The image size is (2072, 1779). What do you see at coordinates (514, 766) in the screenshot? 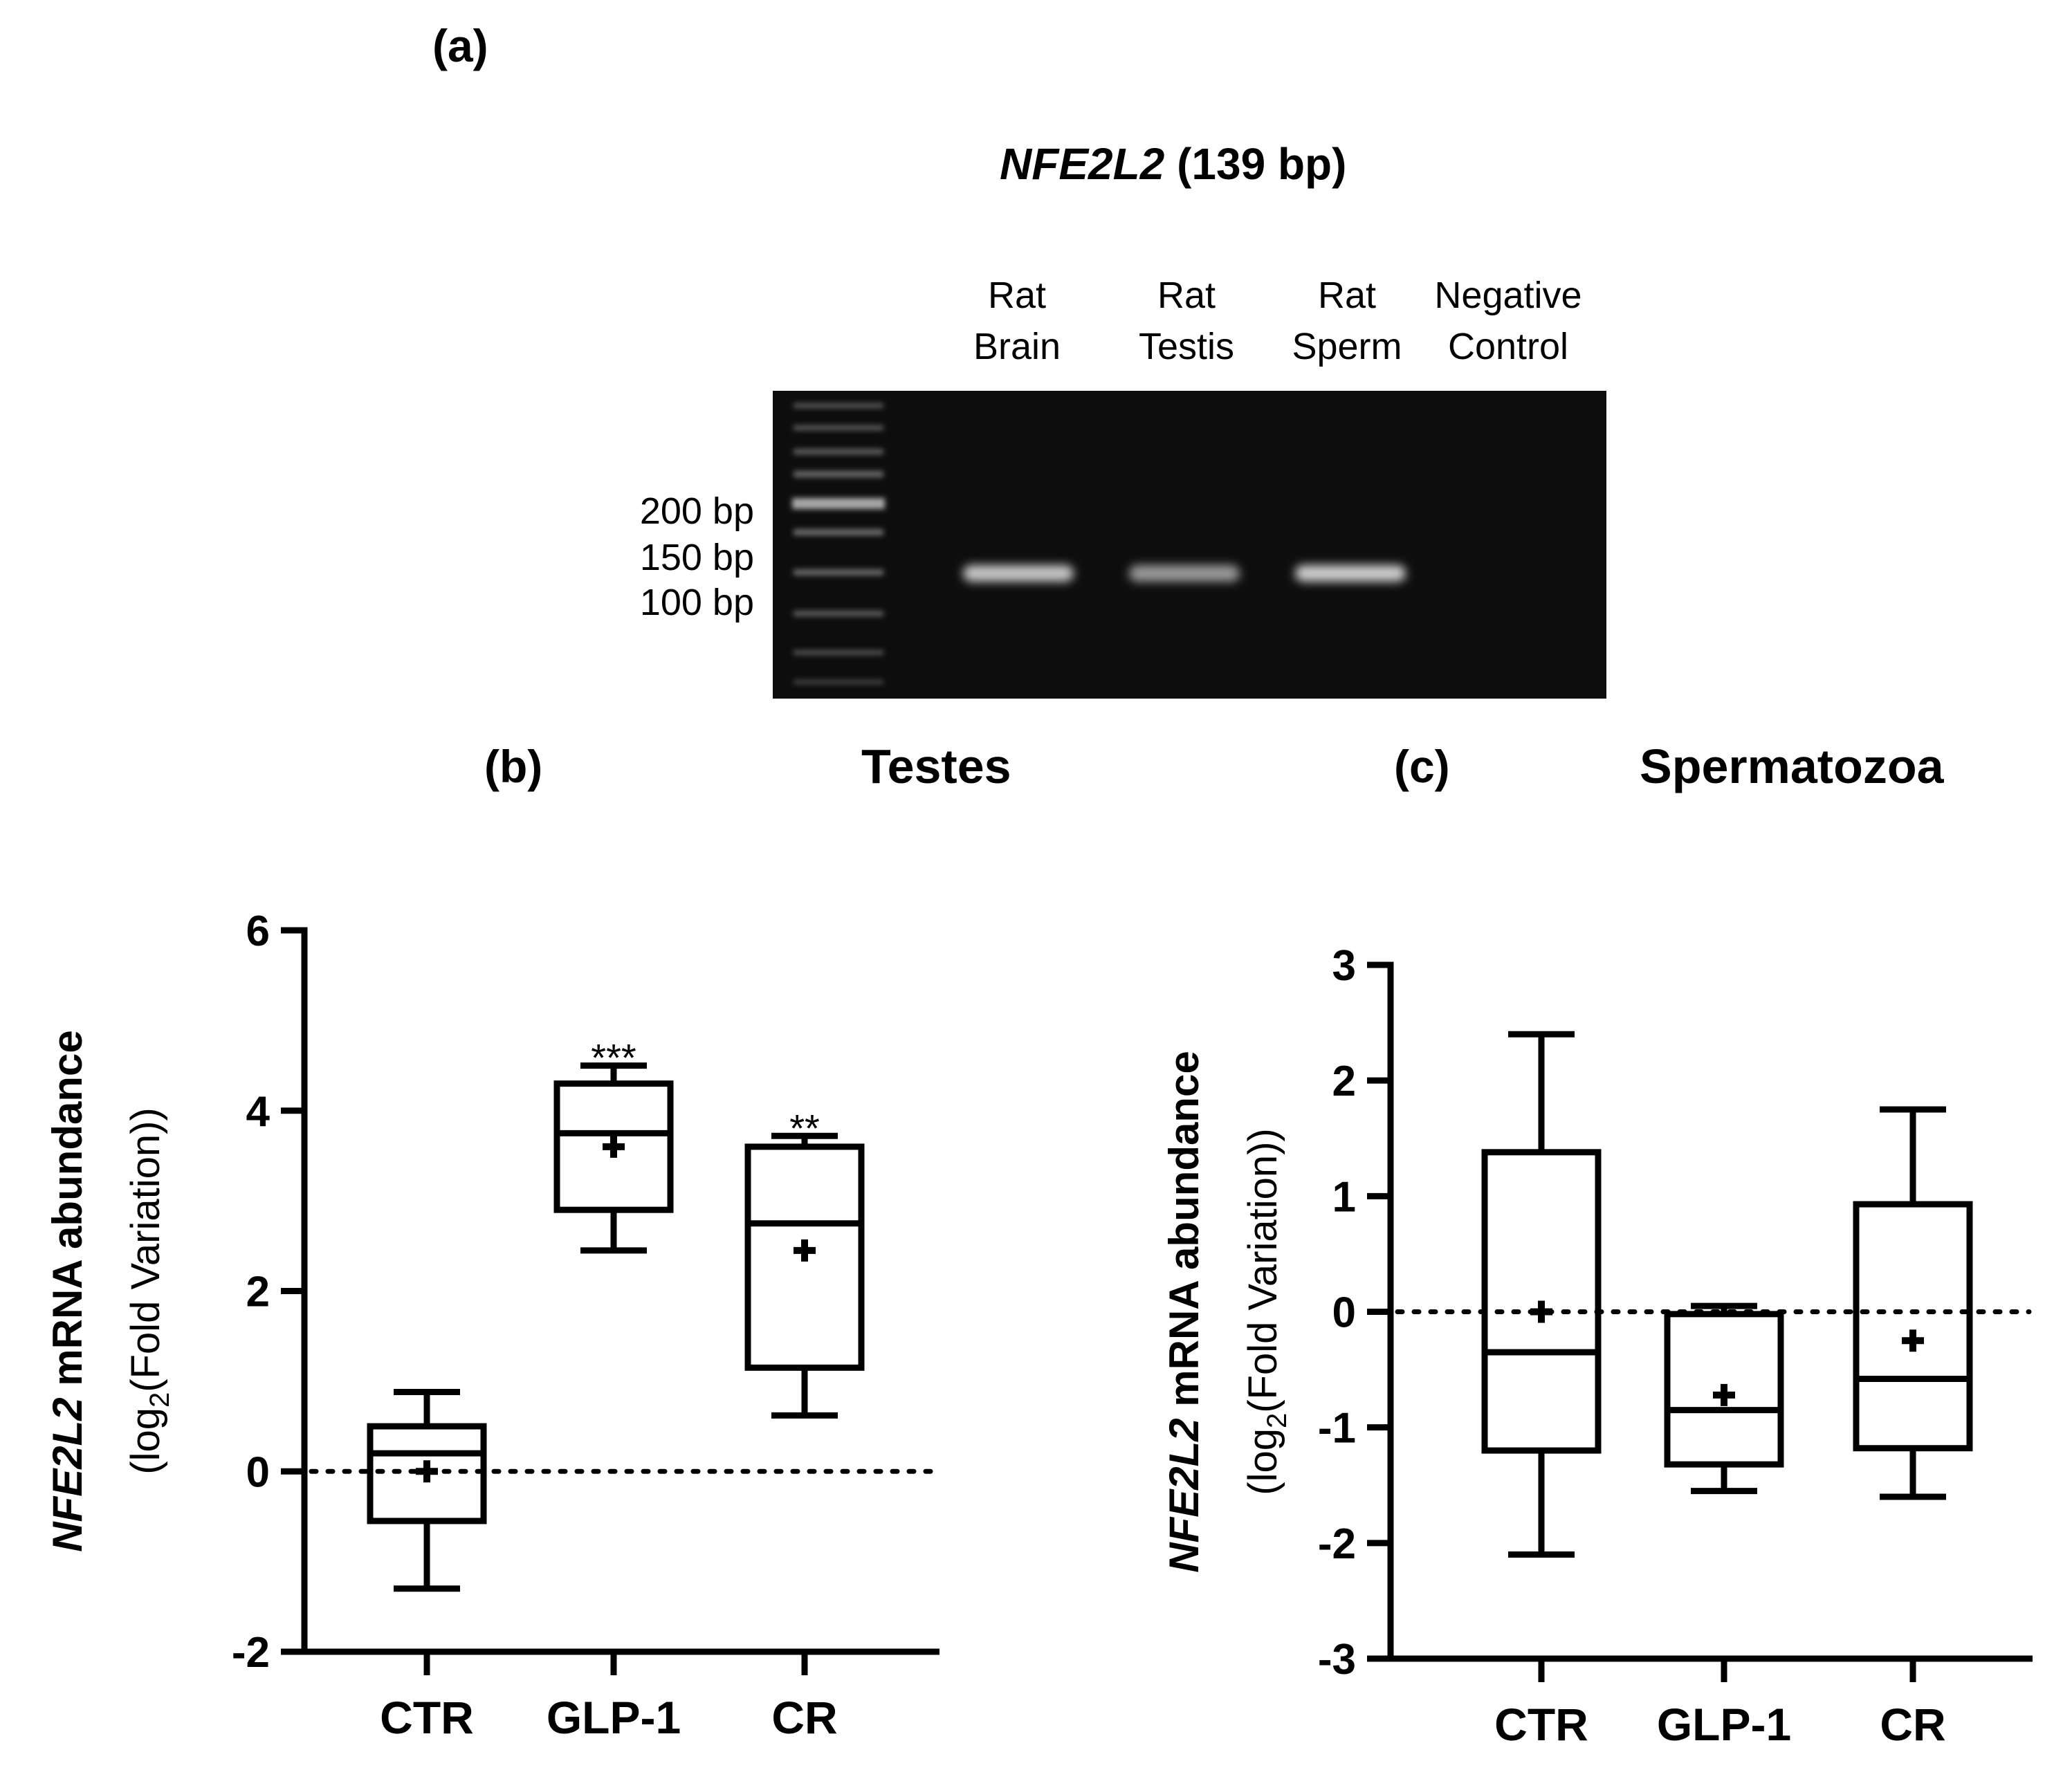
I see `panel-b-label: (b)` at bounding box center [514, 766].